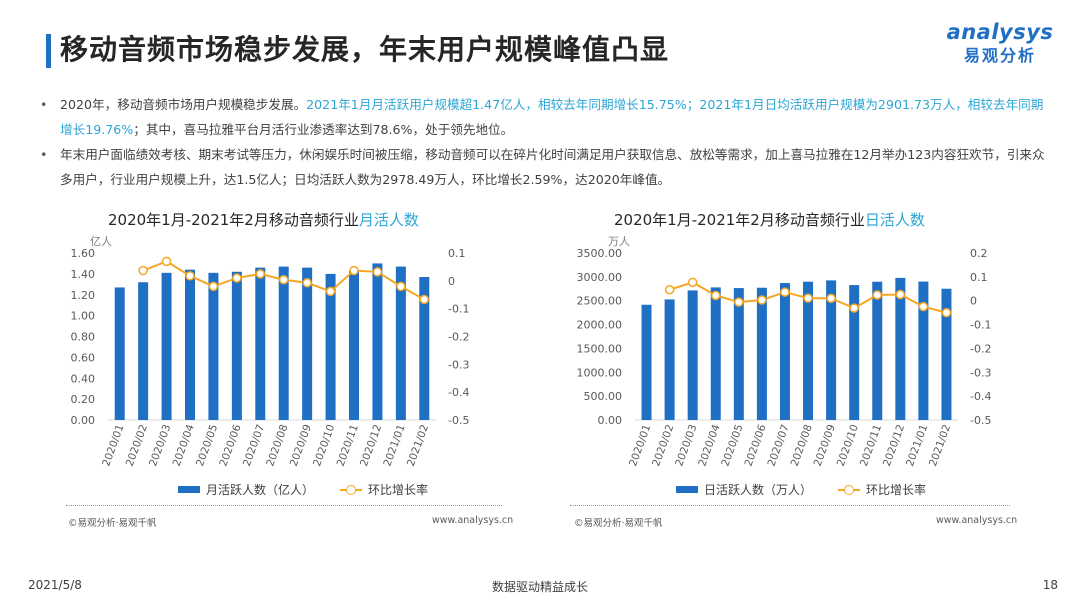 The image size is (1080, 608). Describe the element at coordinates (458, 337) in the screenshot. I see `chart-1-y2-tick: -0.2` at that location.